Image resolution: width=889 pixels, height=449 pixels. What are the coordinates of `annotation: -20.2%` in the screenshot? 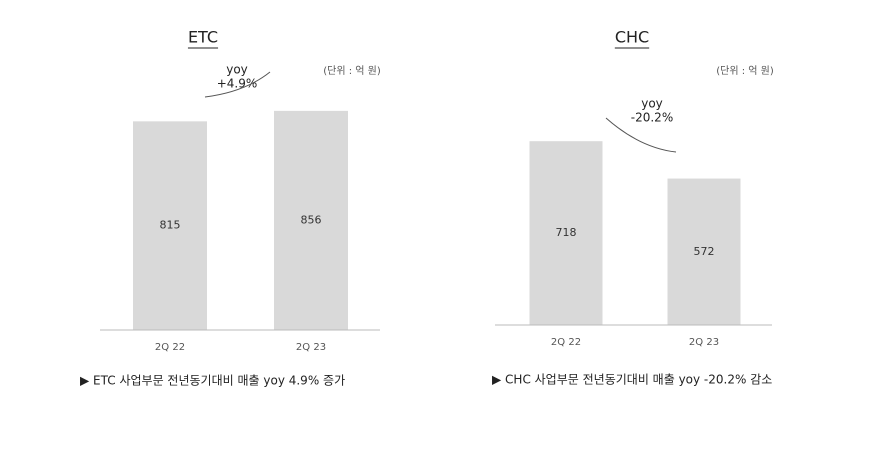 It's located at (652, 118).